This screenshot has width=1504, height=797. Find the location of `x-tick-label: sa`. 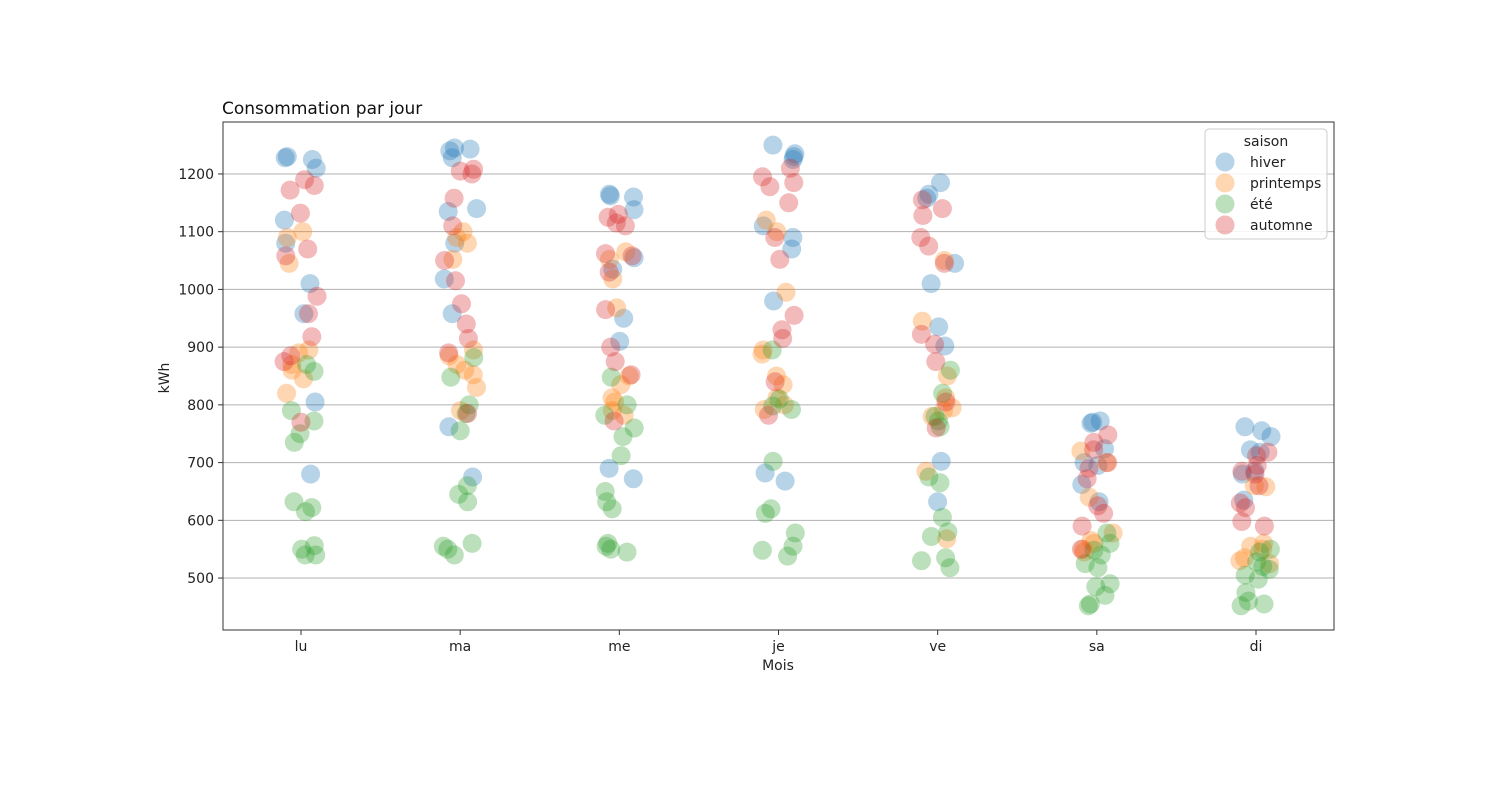

x-tick-label: sa is located at coordinates (1097, 647).